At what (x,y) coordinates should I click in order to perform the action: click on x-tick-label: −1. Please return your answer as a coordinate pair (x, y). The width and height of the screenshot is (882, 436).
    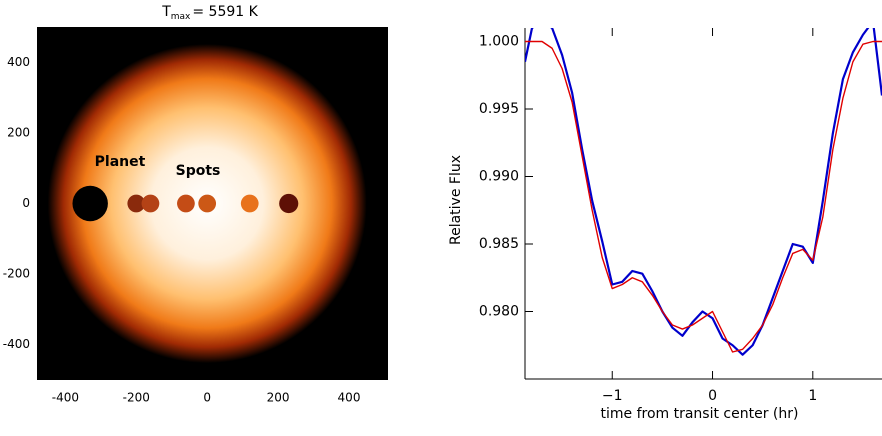
    Looking at the image, I should click on (612, 396).